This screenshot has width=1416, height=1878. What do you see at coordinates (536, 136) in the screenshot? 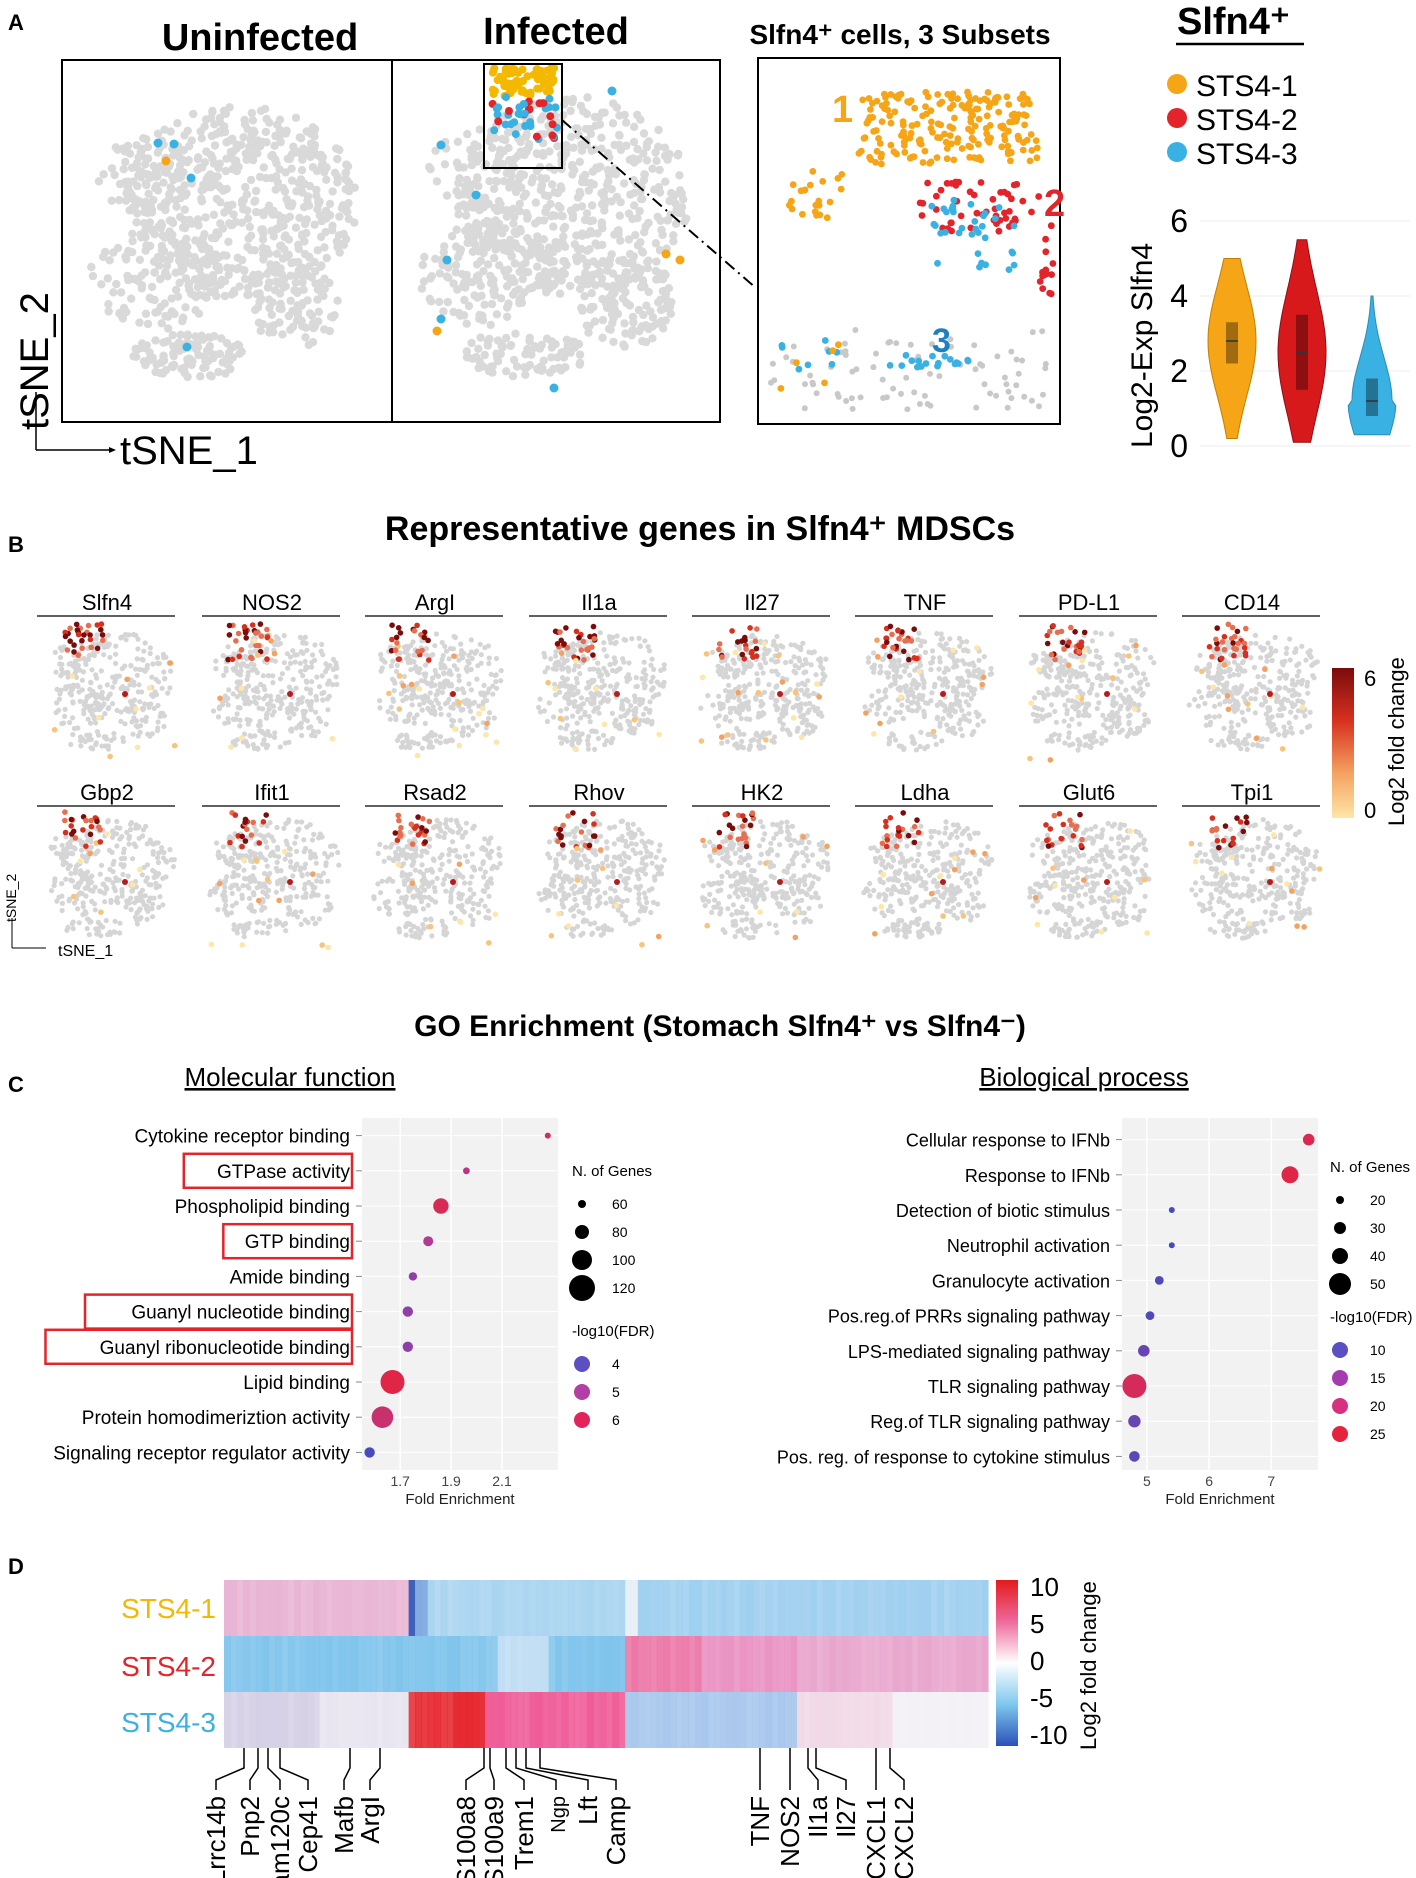
I see `cluster-cell` at bounding box center [536, 136].